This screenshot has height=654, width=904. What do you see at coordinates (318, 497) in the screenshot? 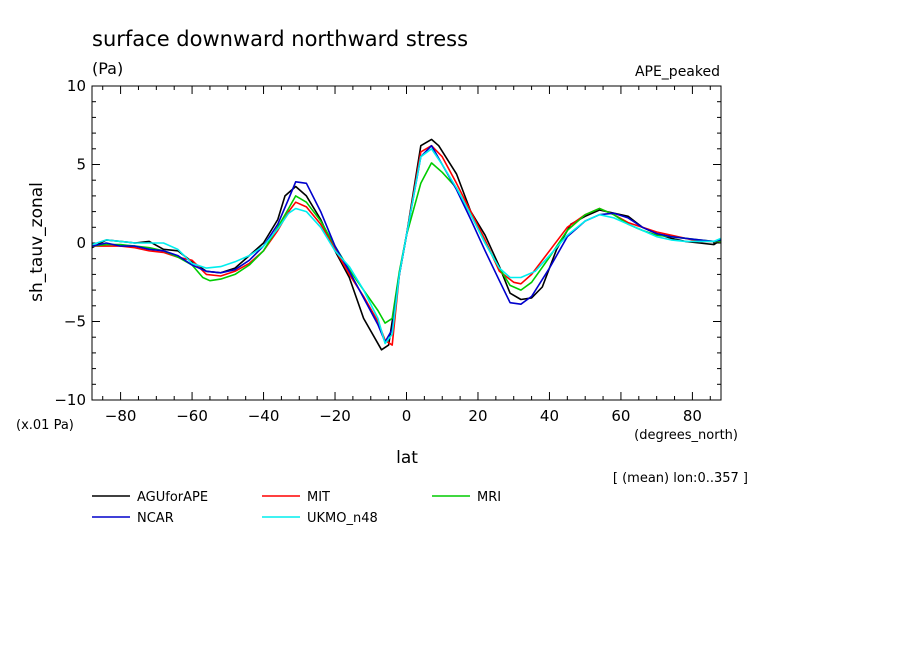
I see `legend-label-mit: MIT` at bounding box center [318, 497].